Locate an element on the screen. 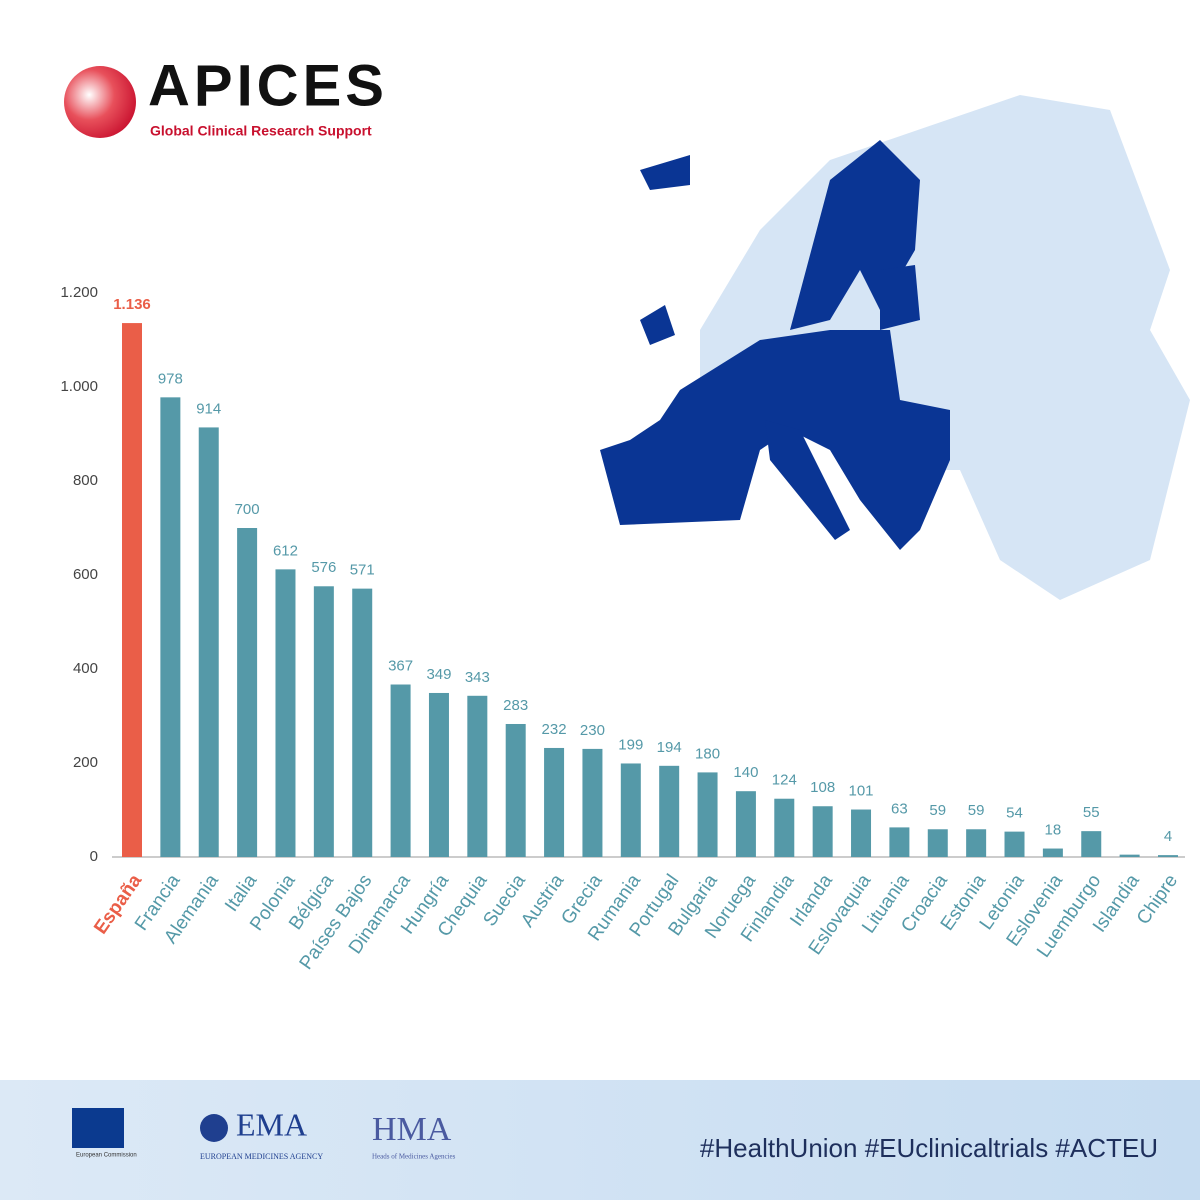 Image resolution: width=1200 pixels, height=1200 pixels. value-label: 576 is located at coordinates (323, 567).